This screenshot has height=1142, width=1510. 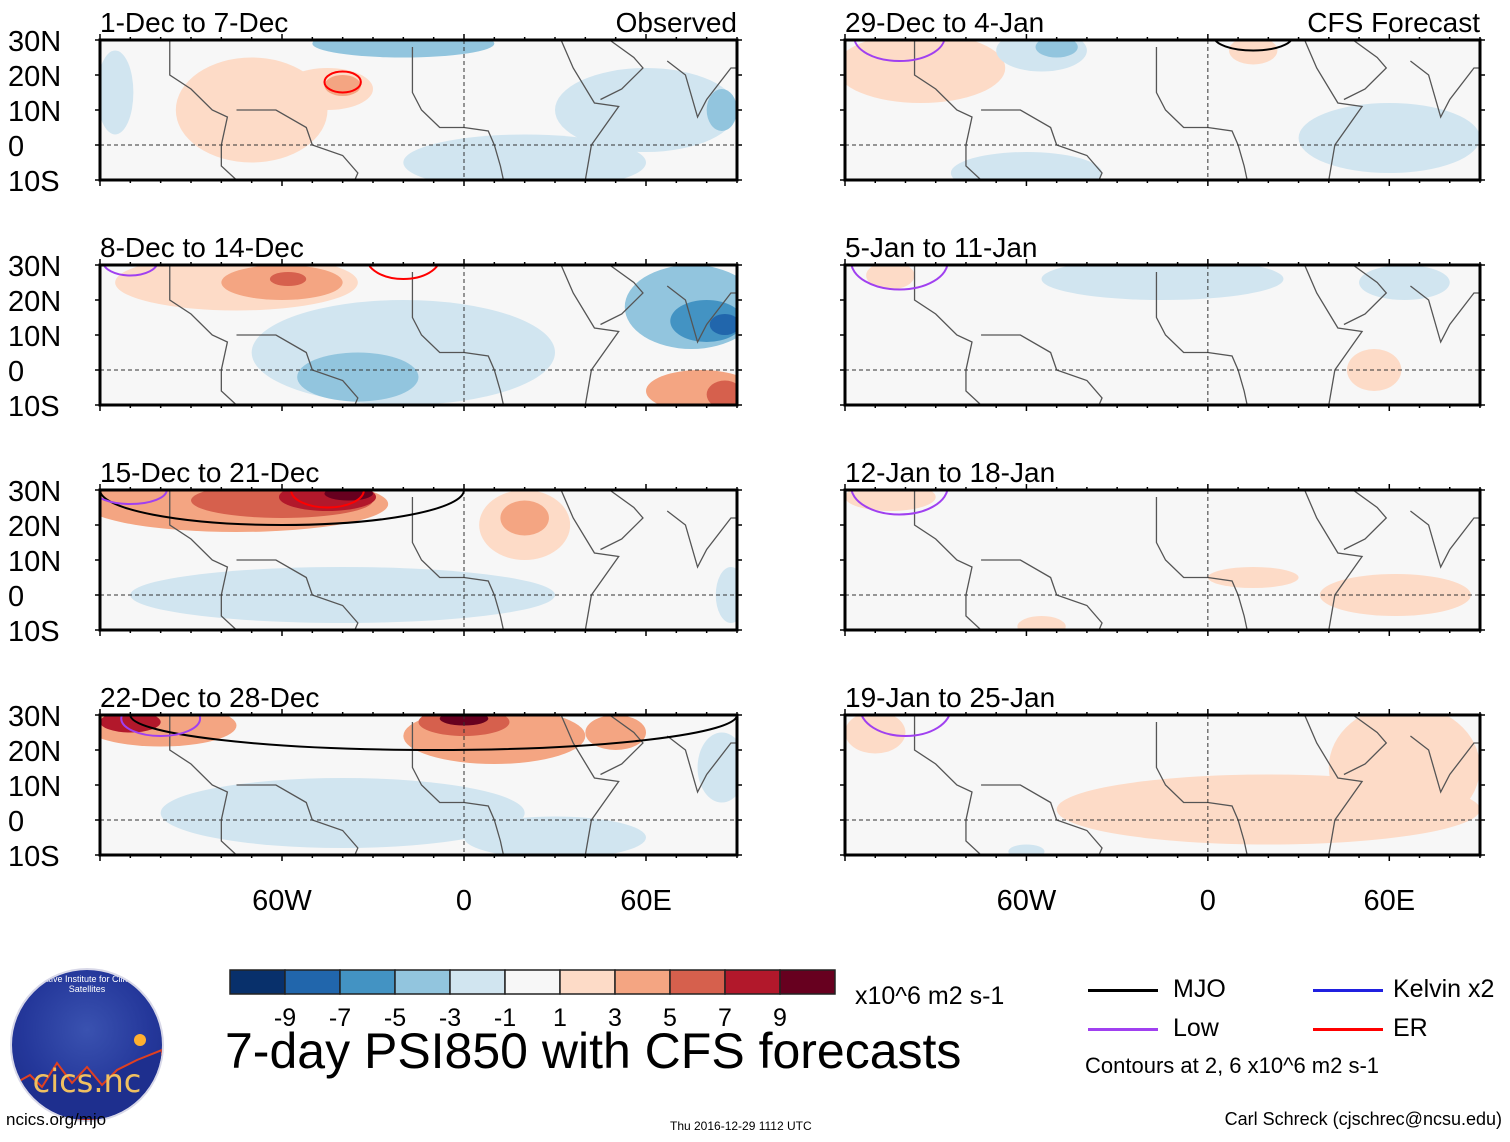 I want to click on legend-kelvin-line, so click(x=1348, y=990).